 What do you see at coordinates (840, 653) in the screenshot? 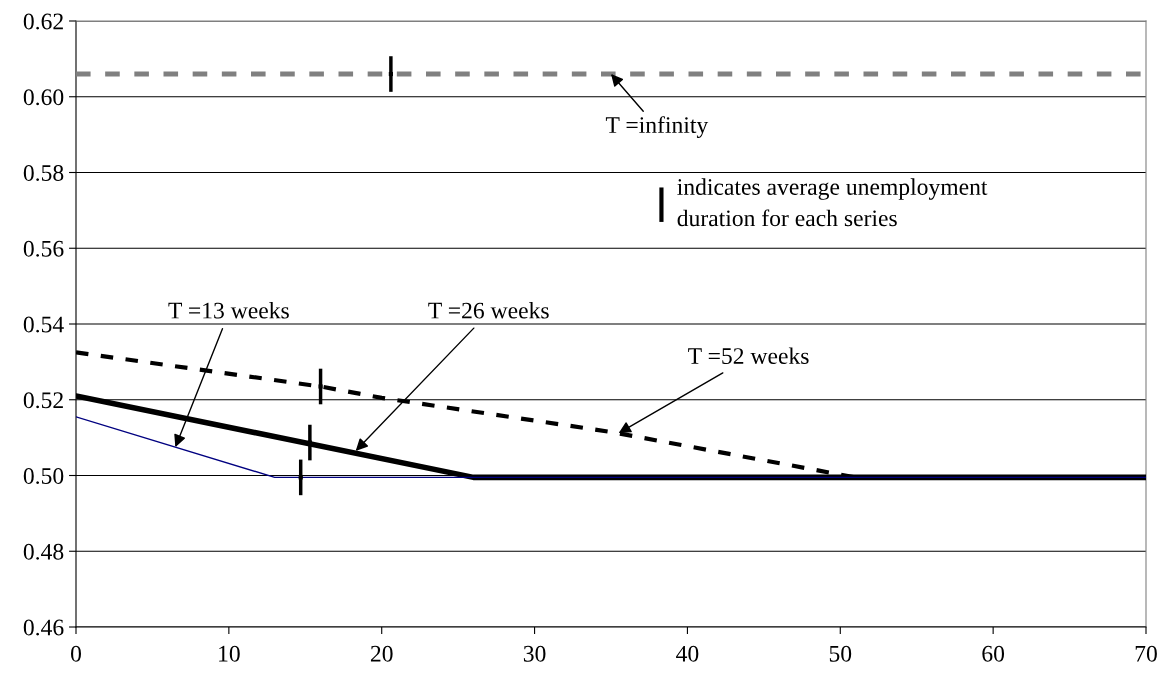
I see `x-tick-label: 50` at bounding box center [840, 653].